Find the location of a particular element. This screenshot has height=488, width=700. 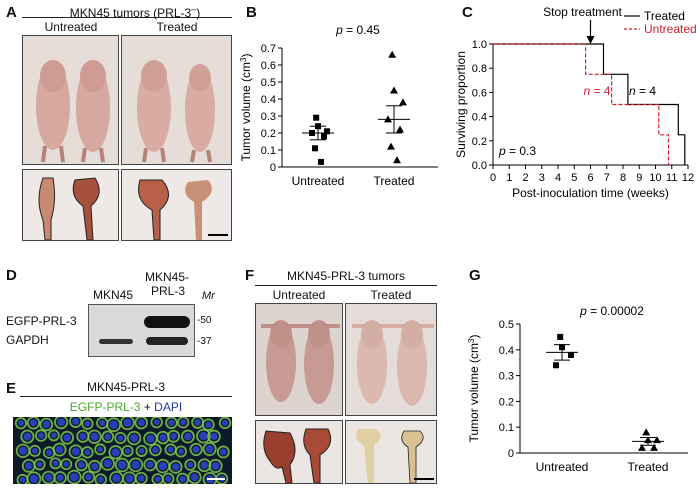

panel-b-p-value: p = 0.45 is located at coordinates (357, 30).